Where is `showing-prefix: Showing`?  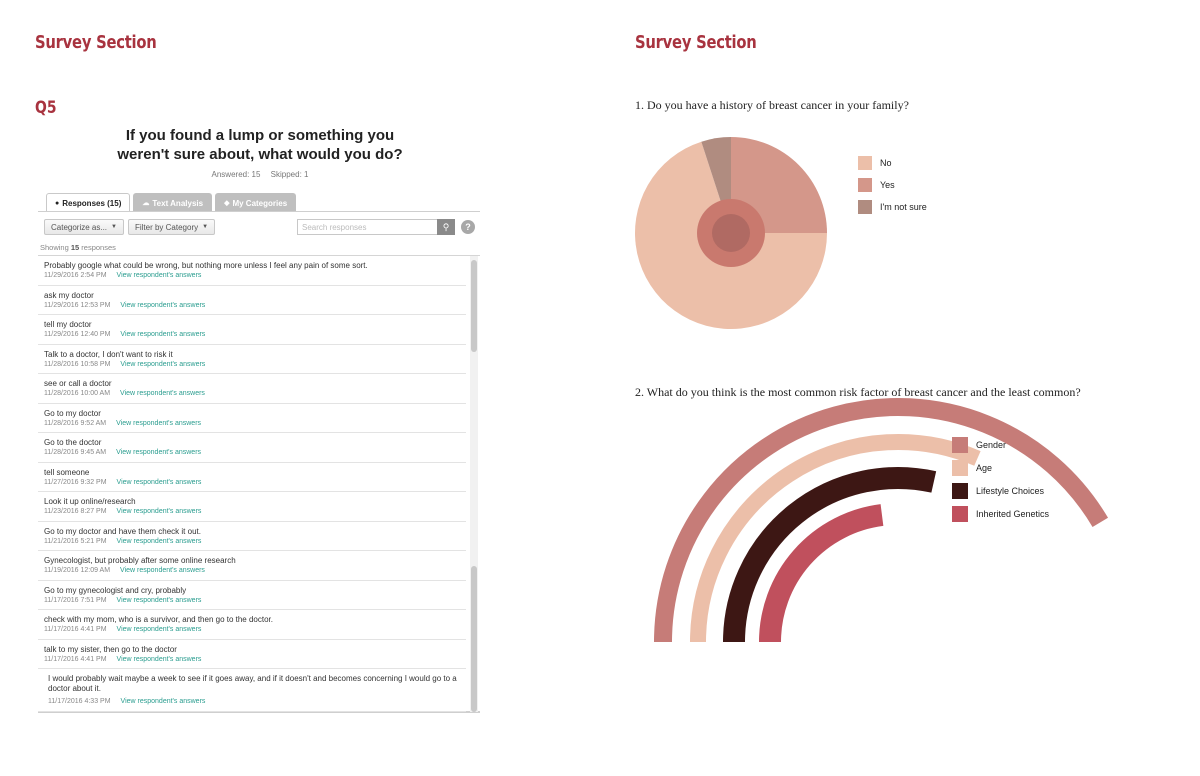
showing-prefix: Showing is located at coordinates (55, 247).